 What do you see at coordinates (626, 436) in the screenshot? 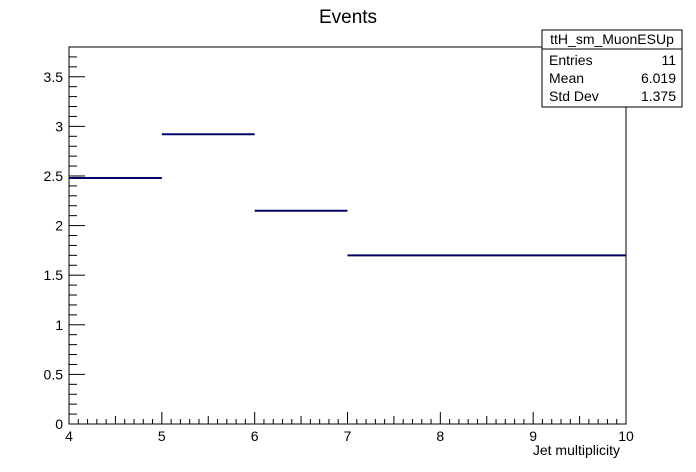
I see `x-tick-label: 10` at bounding box center [626, 436].